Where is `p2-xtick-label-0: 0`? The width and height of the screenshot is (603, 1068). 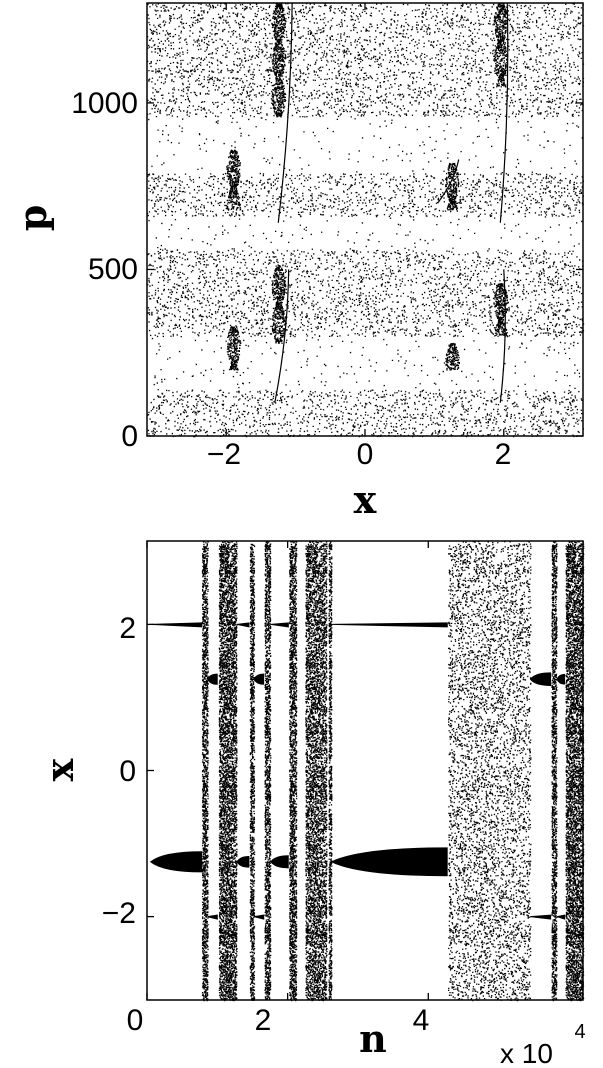 p2-xtick-label-0: 0 is located at coordinates (135, 1020).